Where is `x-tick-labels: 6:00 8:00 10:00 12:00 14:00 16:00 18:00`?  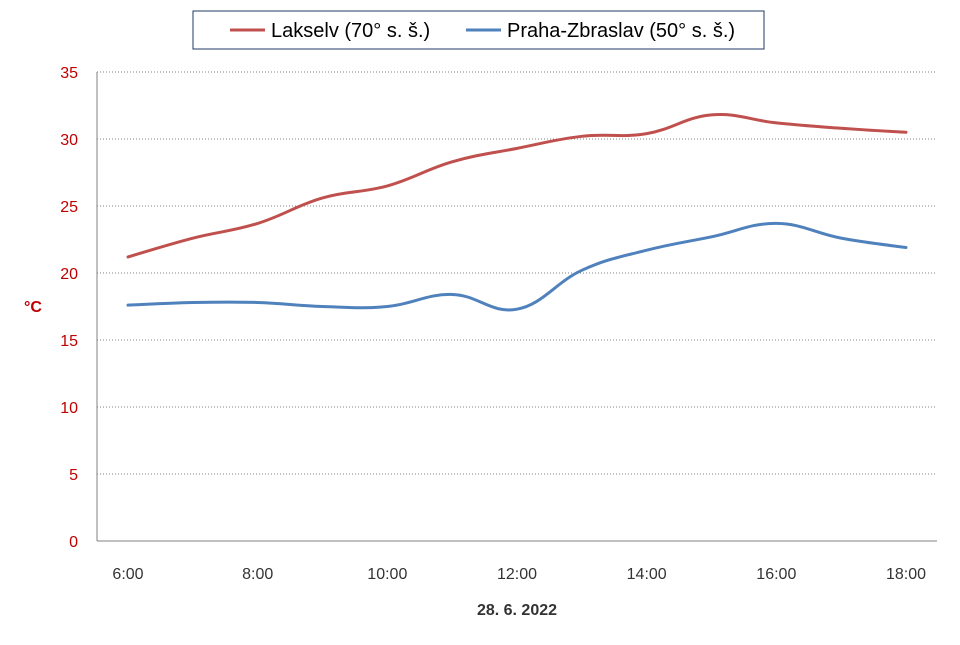
x-tick-labels: 6:00 8:00 10:00 12:00 14:00 16:00 18:00 is located at coordinates (519, 574).